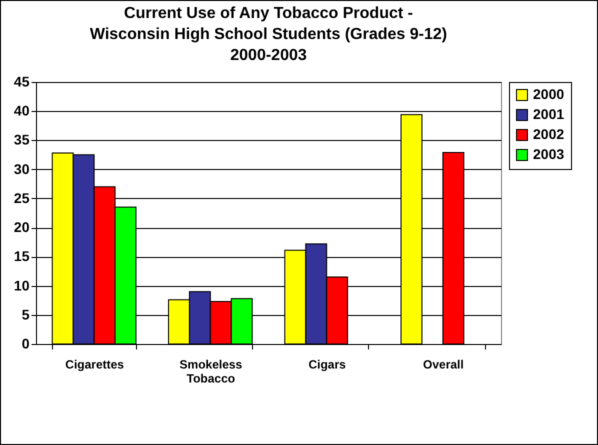  What do you see at coordinates (94, 365) in the screenshot?
I see `x-tick-label: Cigarettes` at bounding box center [94, 365].